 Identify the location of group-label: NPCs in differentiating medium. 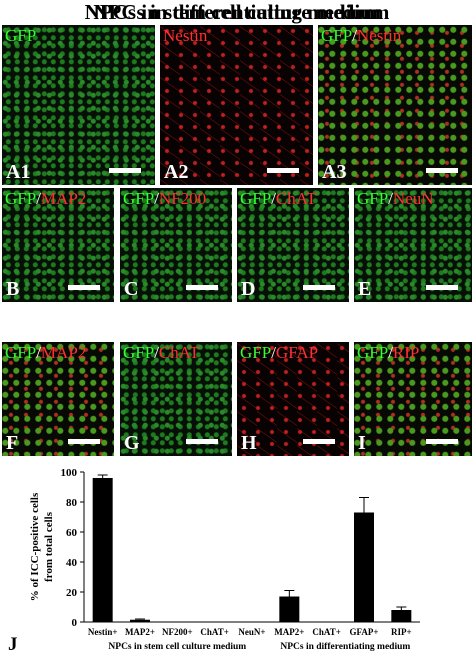
(345, 647).